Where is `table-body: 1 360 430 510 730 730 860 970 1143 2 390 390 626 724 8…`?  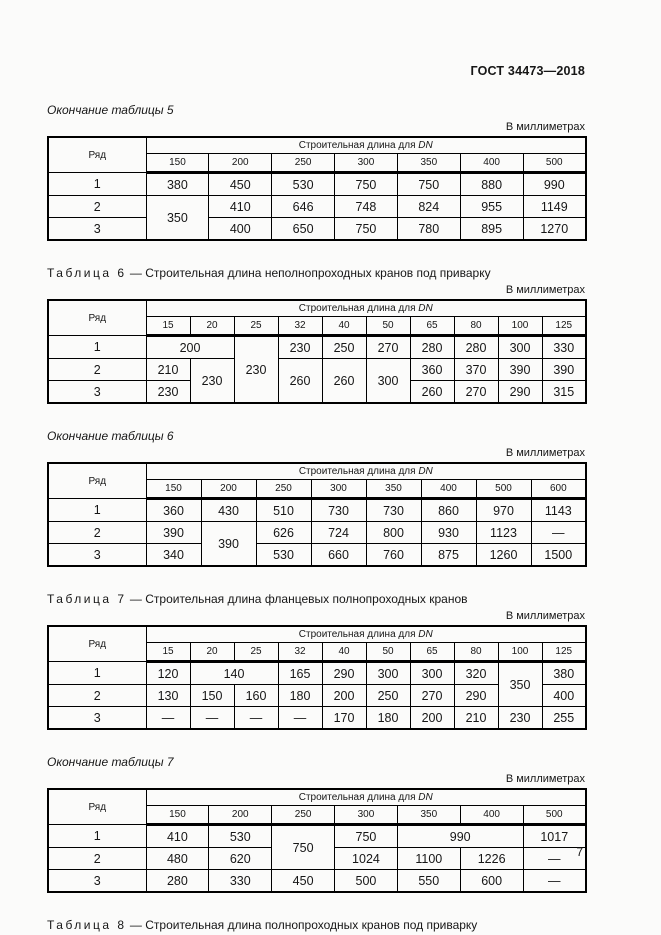 table-body: 1 360 430 510 730 730 860 970 1143 2 390 390 626 724 8… is located at coordinates (317, 532).